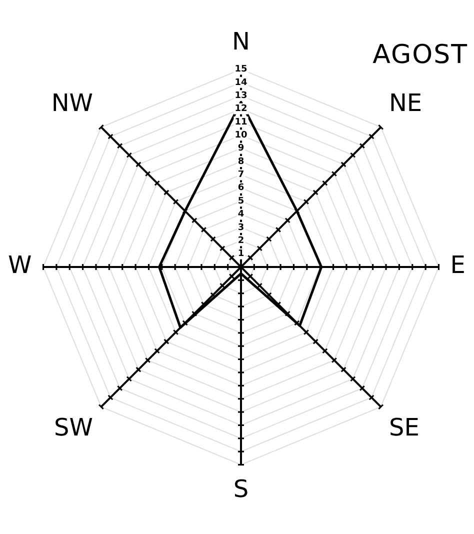 This screenshot has height=534, width=474. Describe the element at coordinates (241, 83) in the screenshot. I see `y-tick-label: 14` at that location.